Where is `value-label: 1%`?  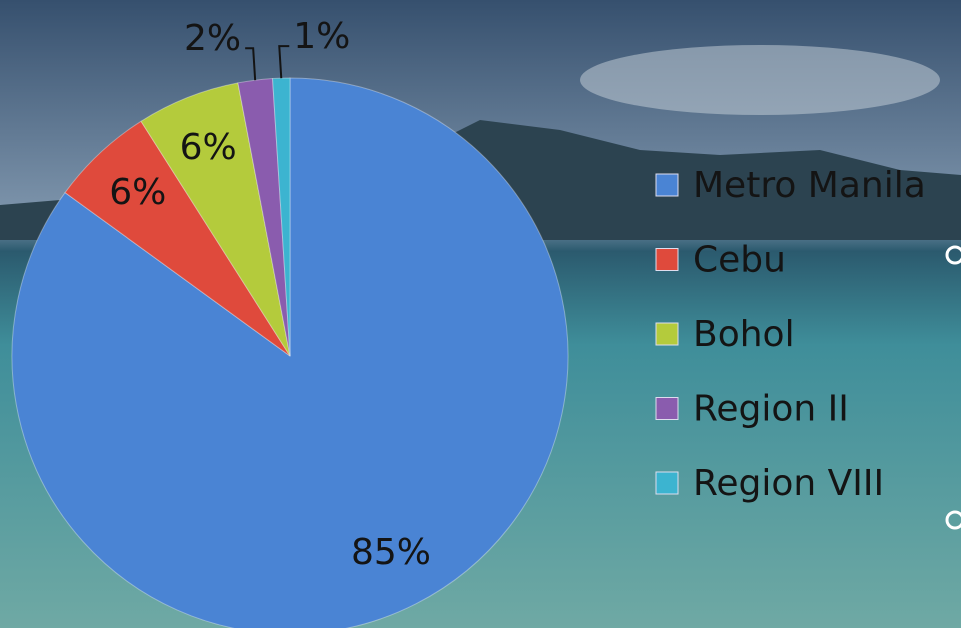 value-label: 1% is located at coordinates (321, 36).